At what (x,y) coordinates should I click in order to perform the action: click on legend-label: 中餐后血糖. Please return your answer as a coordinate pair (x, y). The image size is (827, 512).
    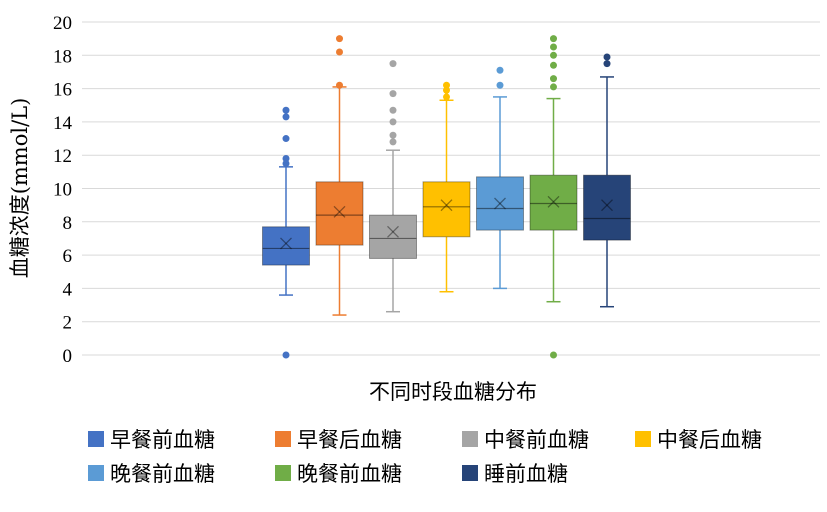
    Looking at the image, I should click on (709, 440).